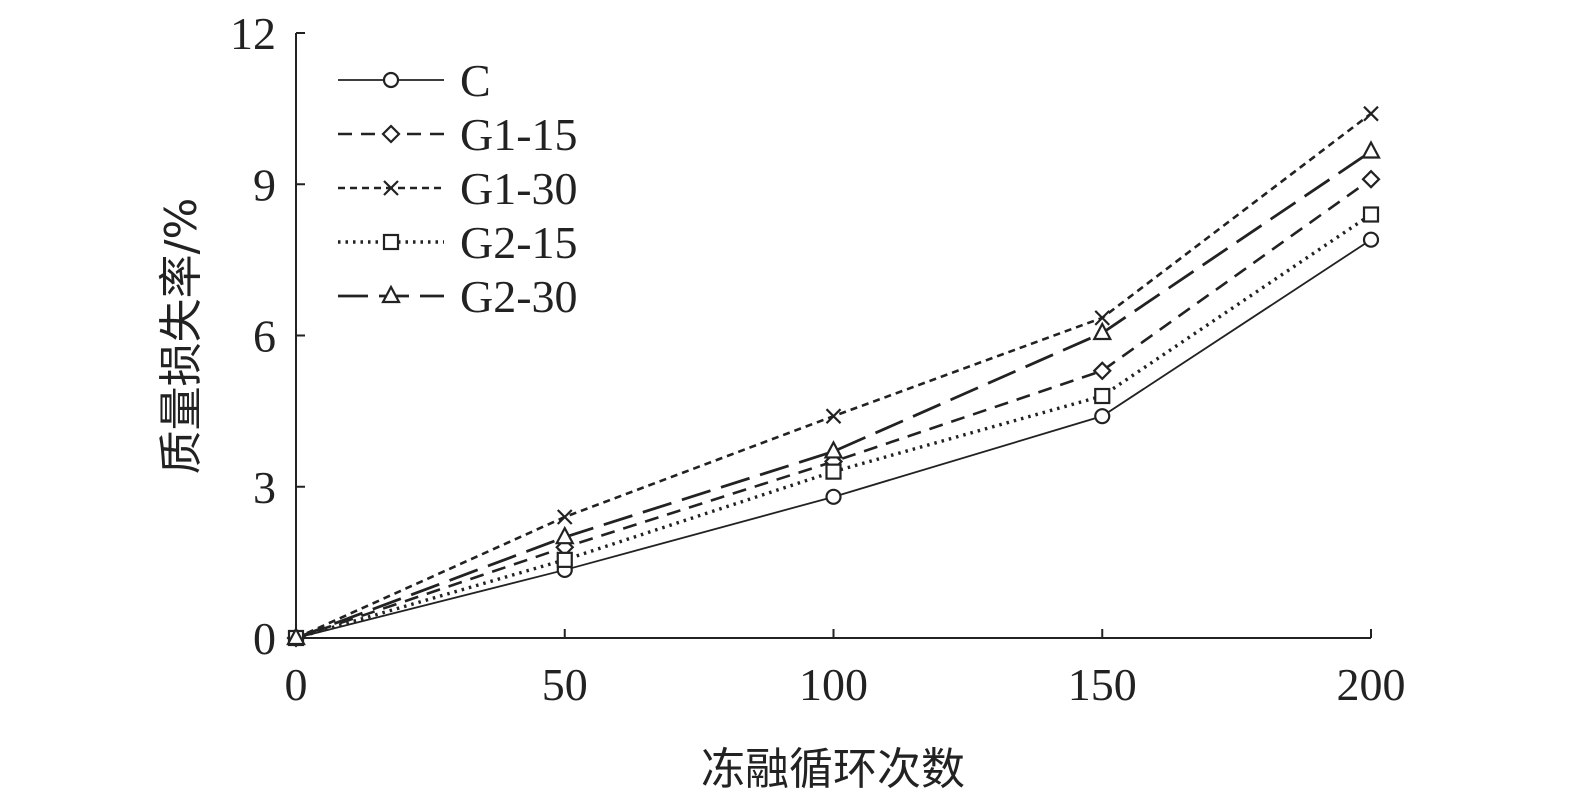 The width and height of the screenshot is (1575, 807). I want to click on x-tick-label: 100, so click(833, 684).